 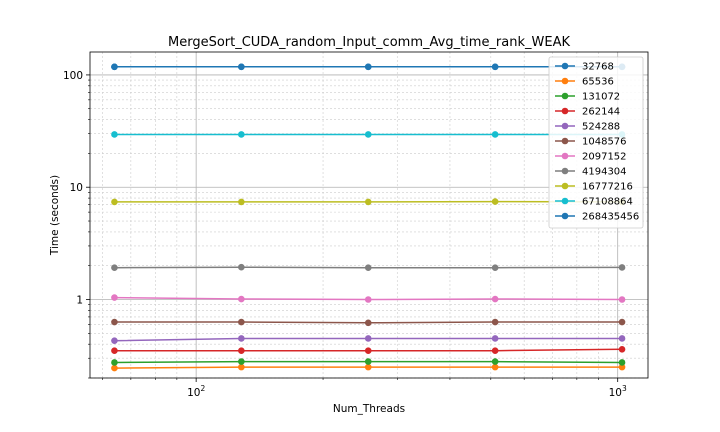 I want to click on x-axis-label: Num_Threads, so click(x=369, y=409).